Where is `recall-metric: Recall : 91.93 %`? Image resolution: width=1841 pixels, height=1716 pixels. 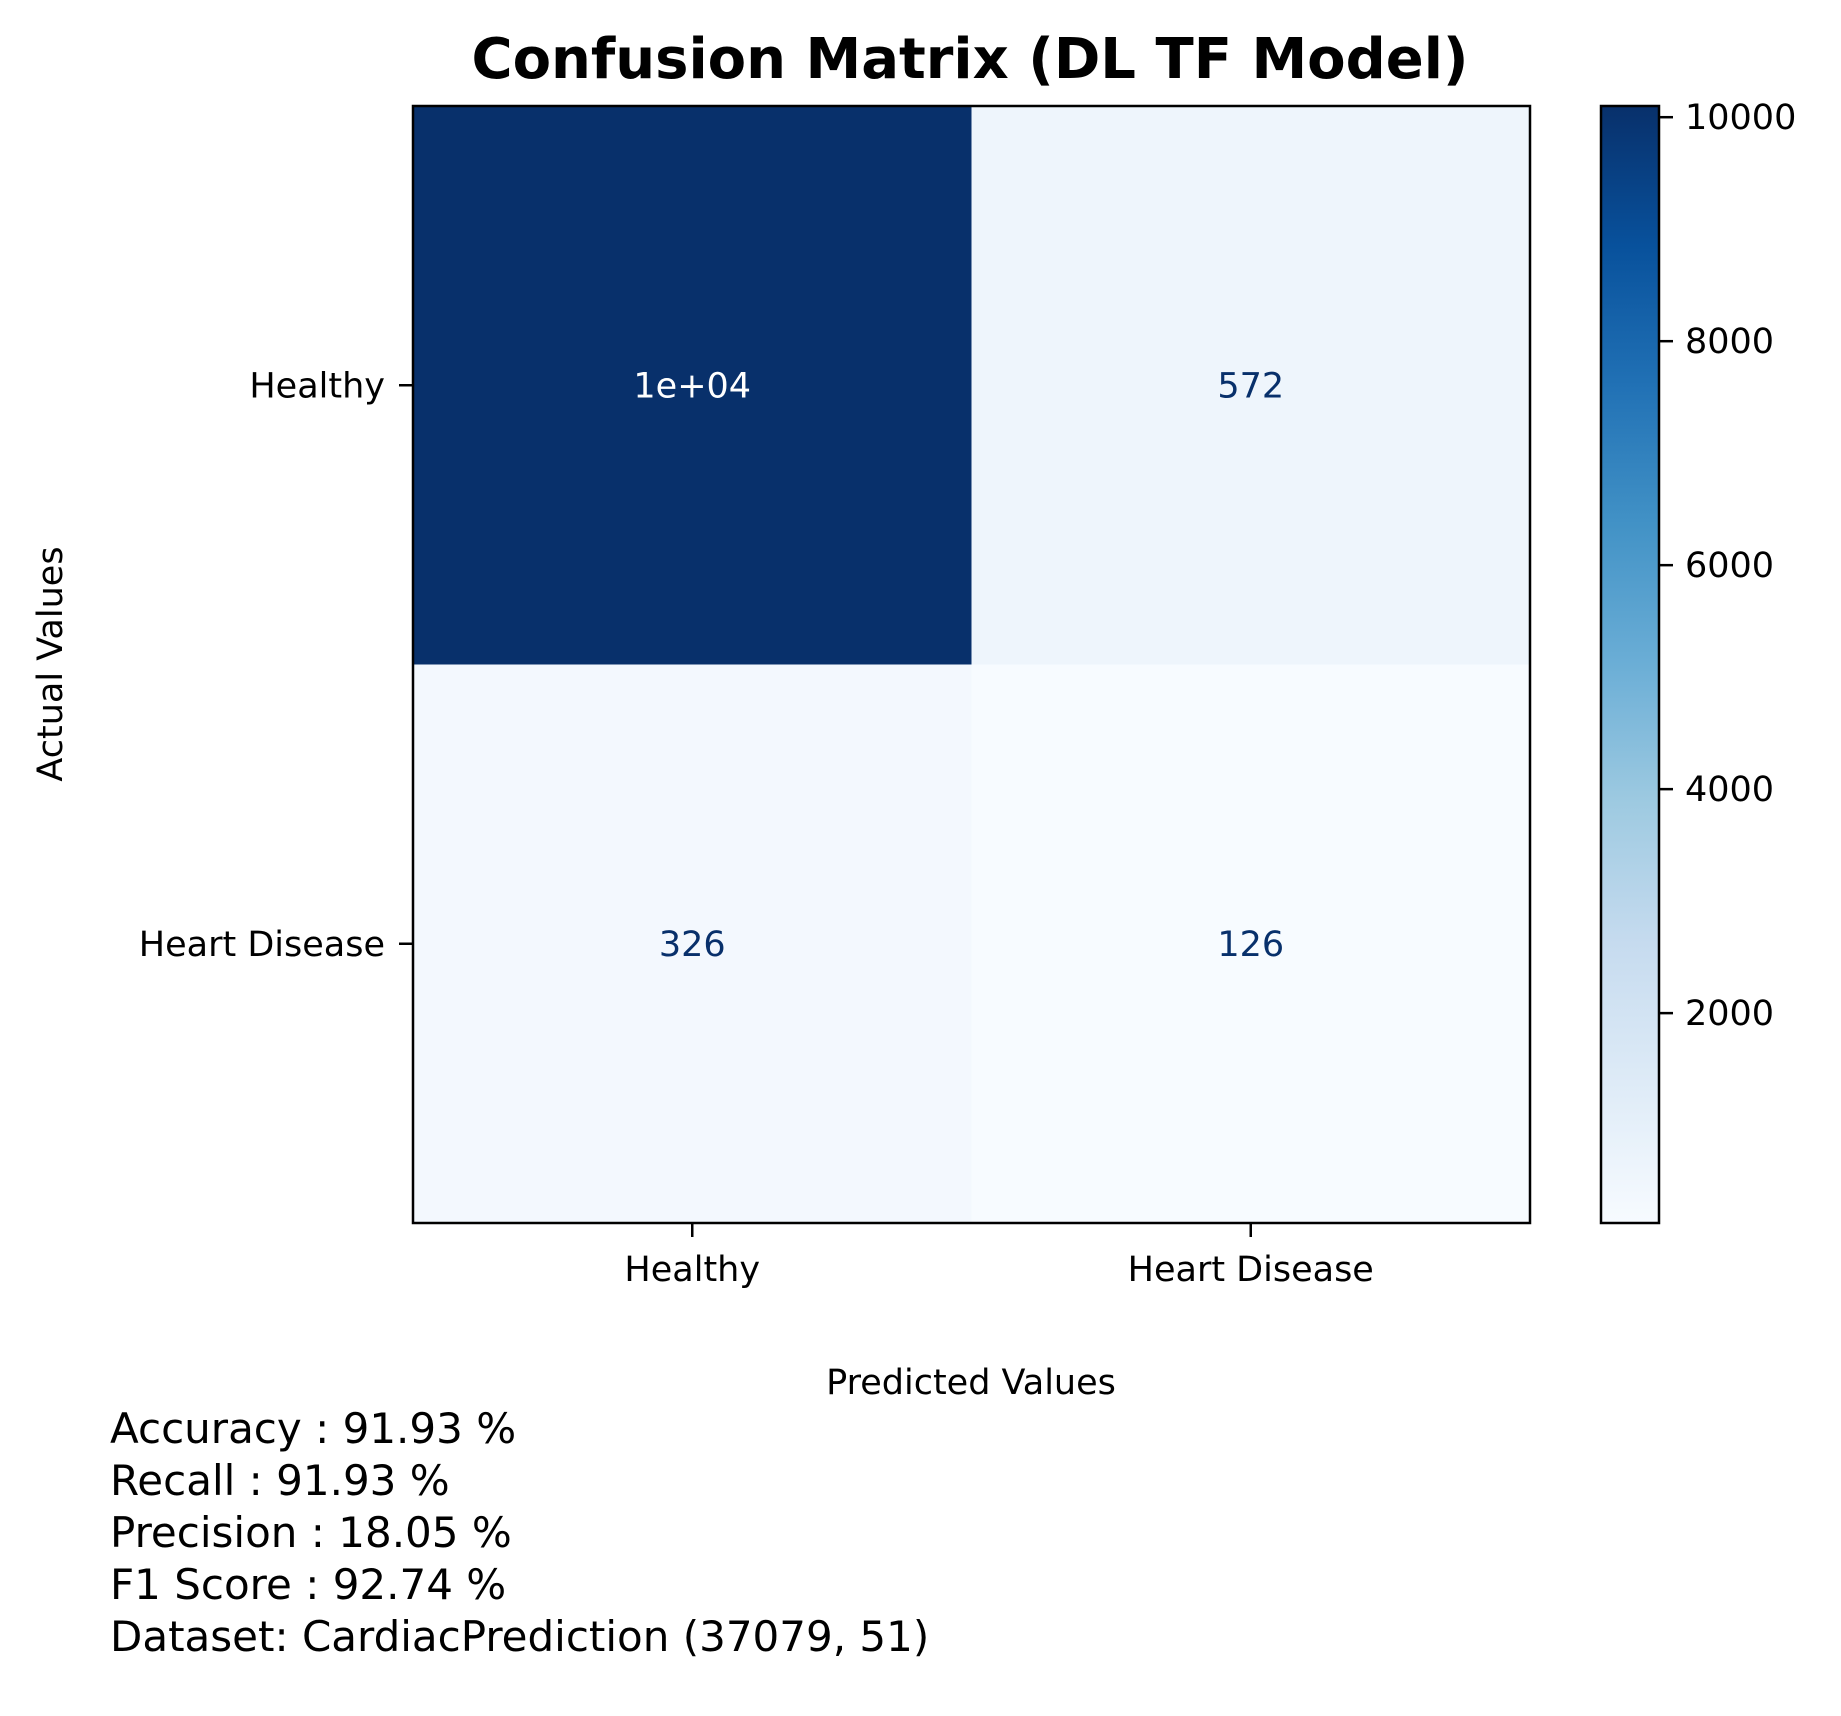
recall-metric: Recall : 91.93 % is located at coordinates (280, 1480).